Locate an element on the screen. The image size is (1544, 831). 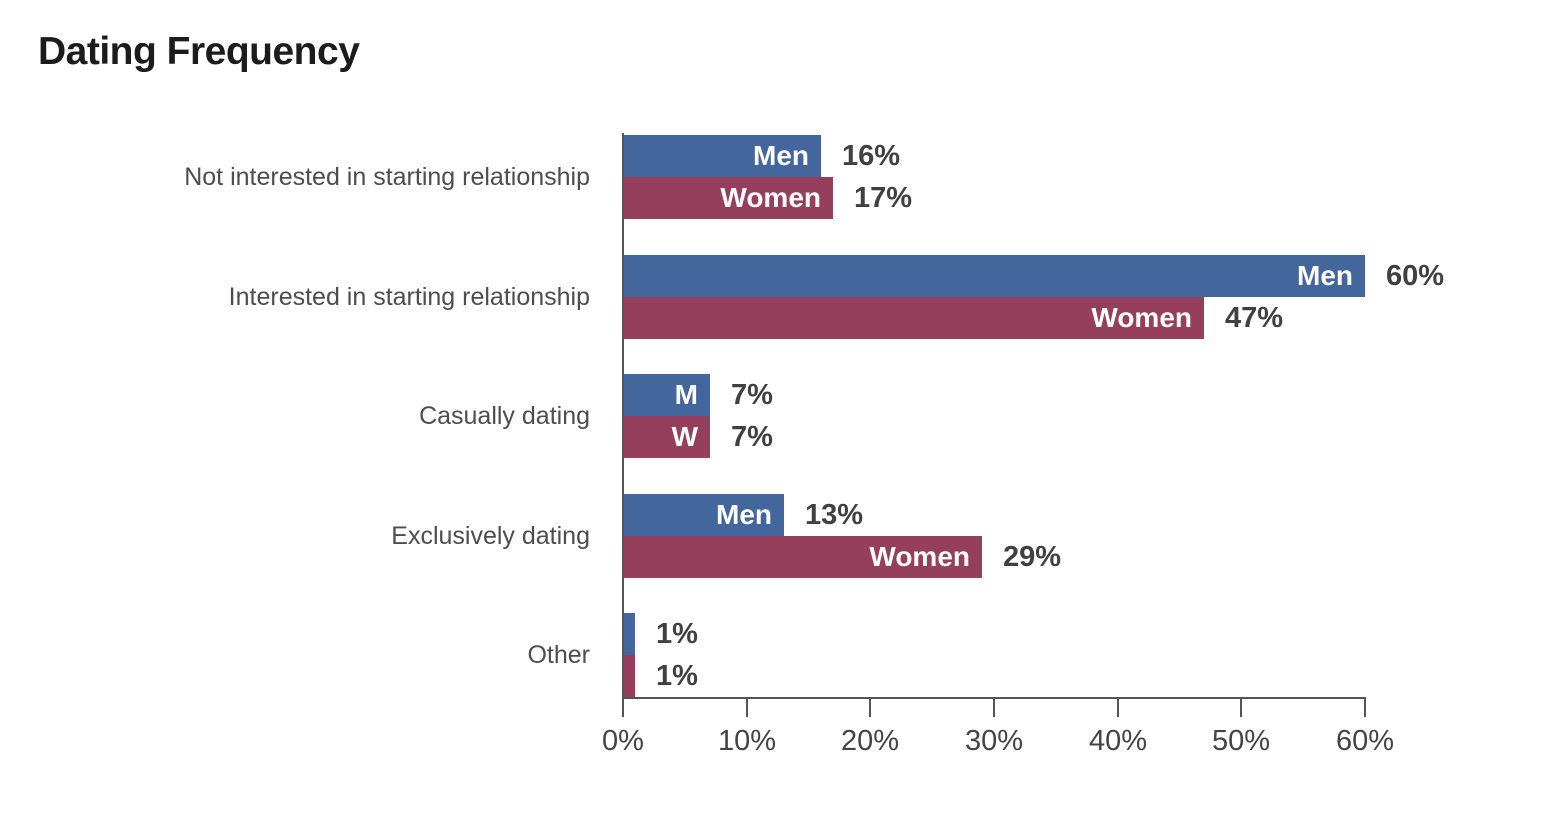
y-axis-line is located at coordinates (623, 424).